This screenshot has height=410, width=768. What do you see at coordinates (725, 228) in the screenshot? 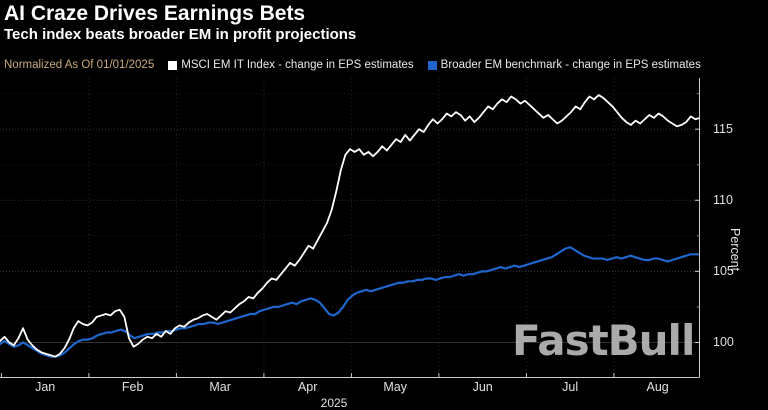
I see `y-axis-labels: 100 105 110 115` at bounding box center [725, 228].